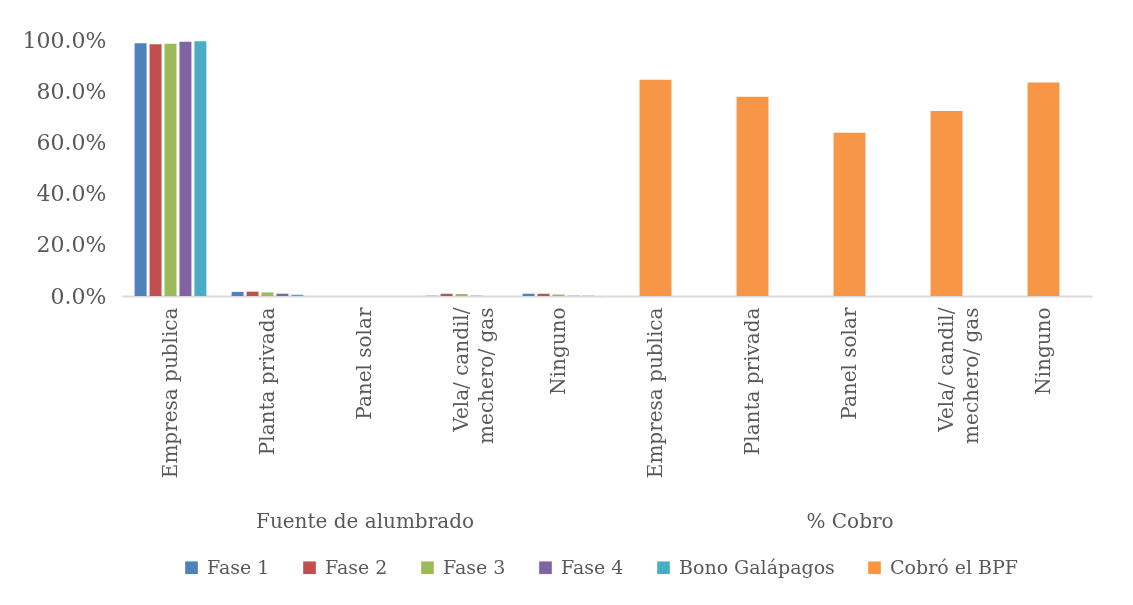 This screenshot has height=605, width=1133. What do you see at coordinates (757, 566) in the screenshot?
I see `legend-label: Bono Galápagos` at bounding box center [757, 566].